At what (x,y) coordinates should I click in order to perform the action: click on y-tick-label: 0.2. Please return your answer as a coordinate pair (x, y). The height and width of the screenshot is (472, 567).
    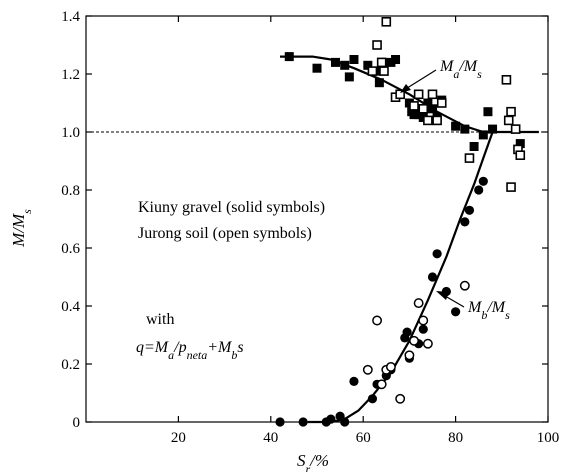
    Looking at the image, I should click on (70, 365).